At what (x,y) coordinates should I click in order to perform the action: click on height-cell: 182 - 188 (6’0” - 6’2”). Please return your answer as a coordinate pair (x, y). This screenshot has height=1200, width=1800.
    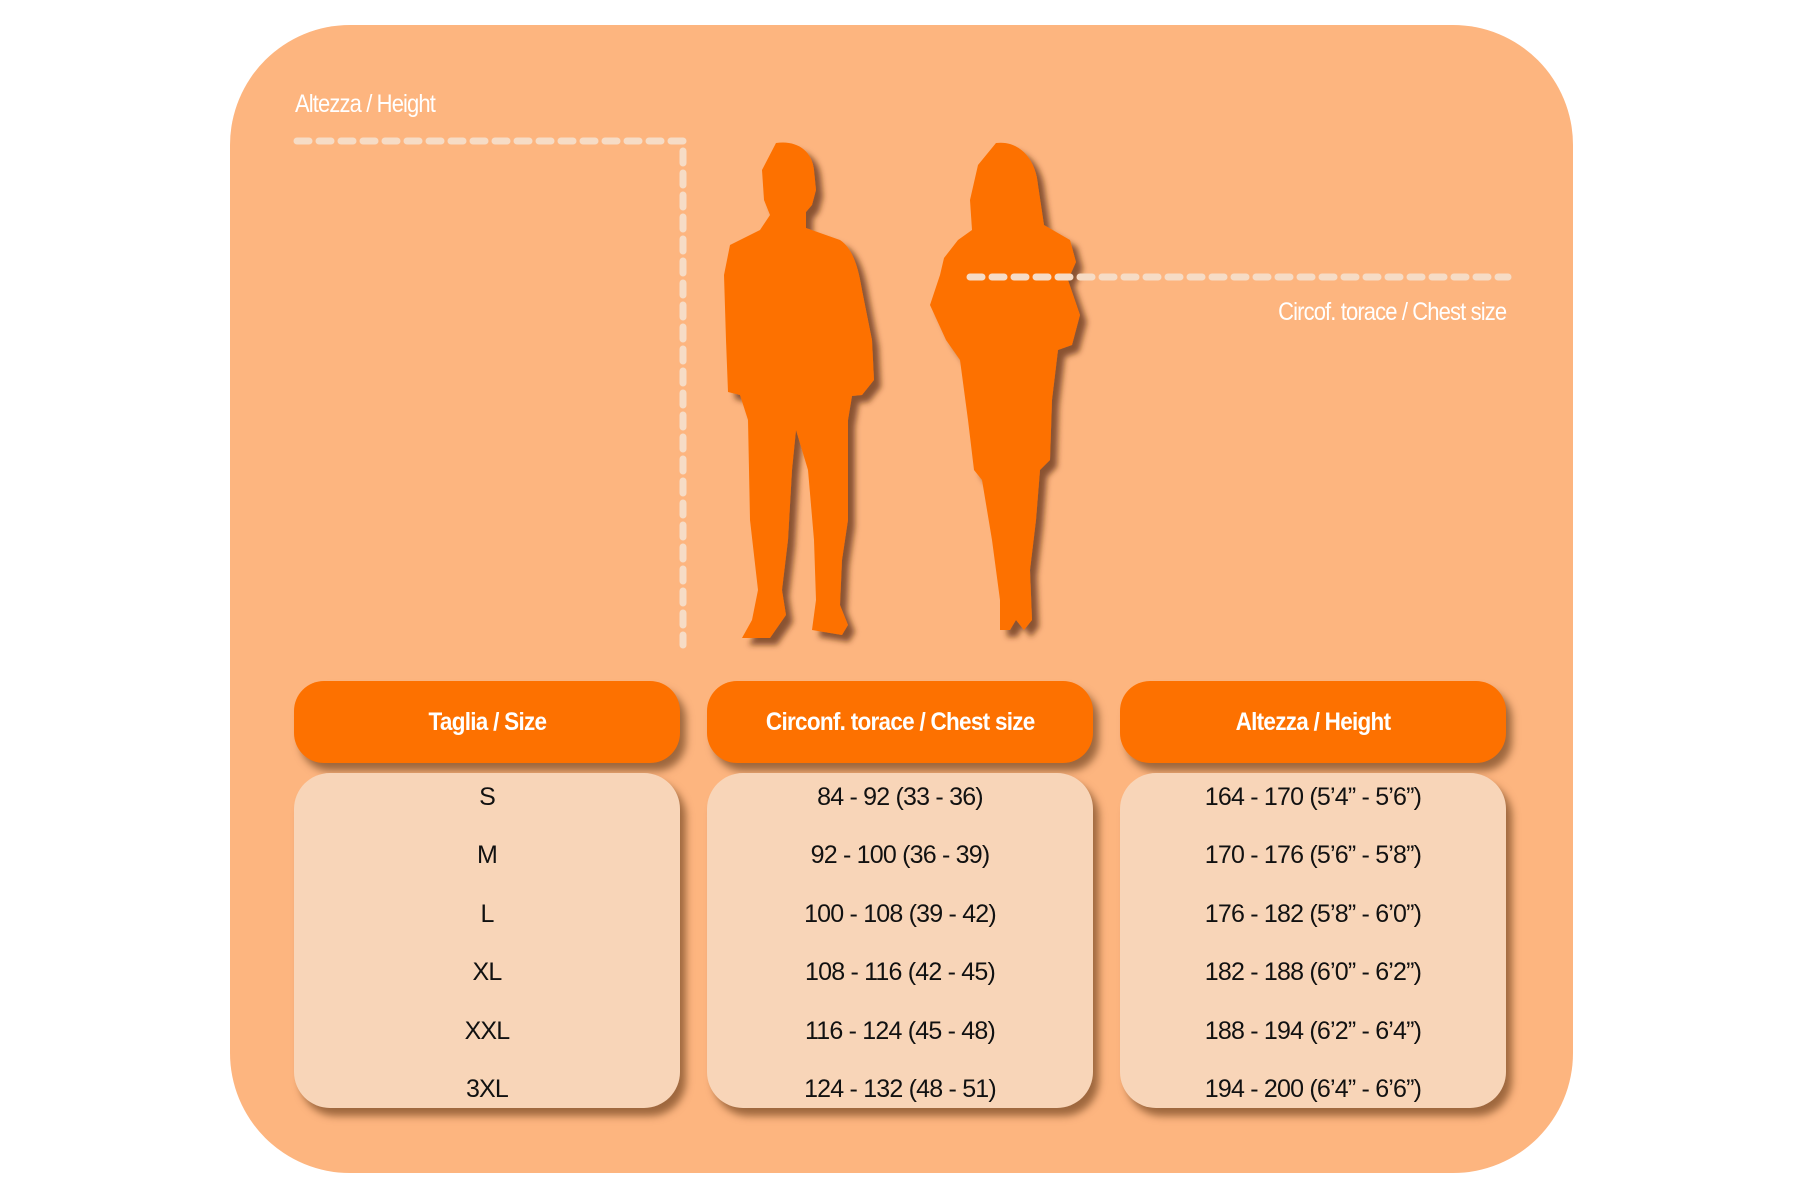
    Looking at the image, I should click on (1313, 972).